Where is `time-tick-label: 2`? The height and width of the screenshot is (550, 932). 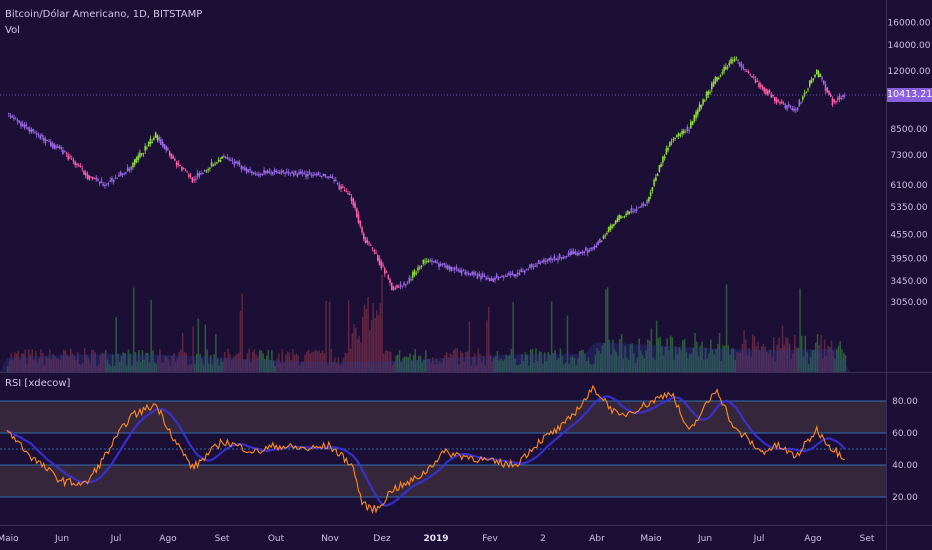
time-tick-label: 2 is located at coordinates (543, 539).